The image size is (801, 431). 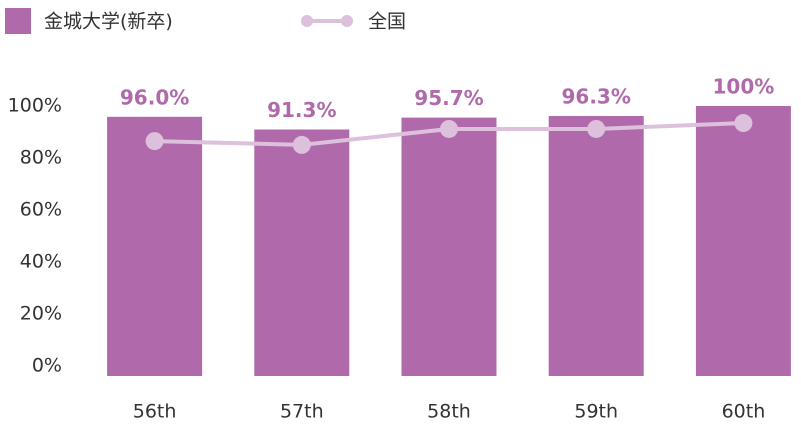 I want to click on x-tick-label: 56th, so click(x=155, y=412).